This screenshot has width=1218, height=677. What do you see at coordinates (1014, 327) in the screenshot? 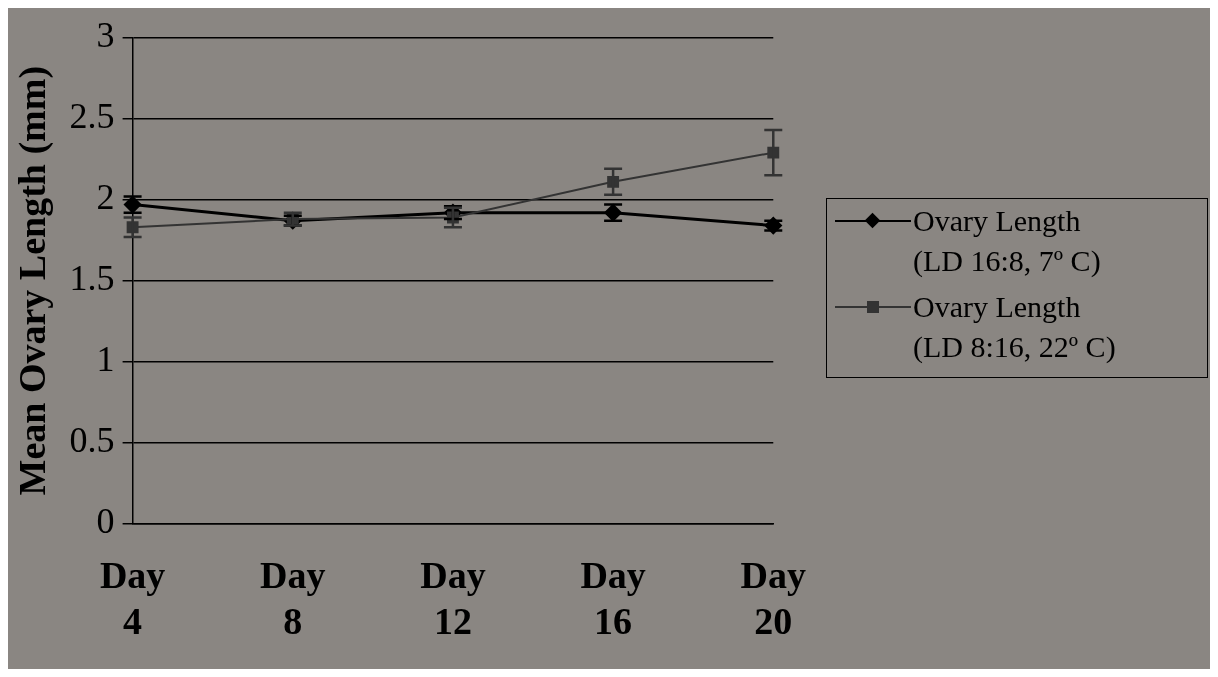
I see `legend-label: Ovary Length (LD 8:16, 22º C)` at bounding box center [1014, 327].